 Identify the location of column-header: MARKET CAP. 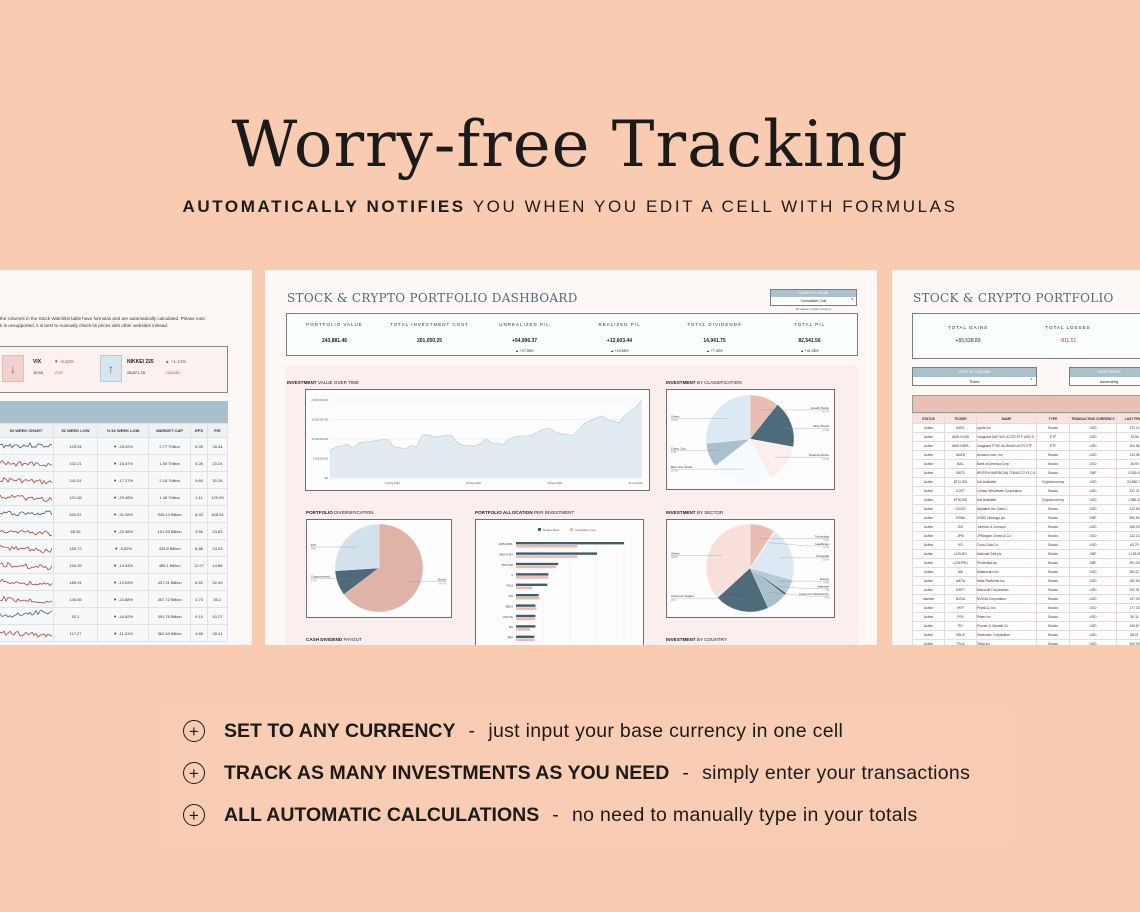
(170, 430).